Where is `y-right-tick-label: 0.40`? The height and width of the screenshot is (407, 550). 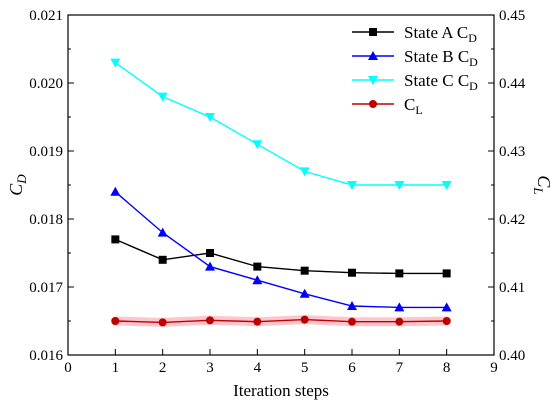 y-right-tick-label: 0.40 is located at coordinates (512, 356).